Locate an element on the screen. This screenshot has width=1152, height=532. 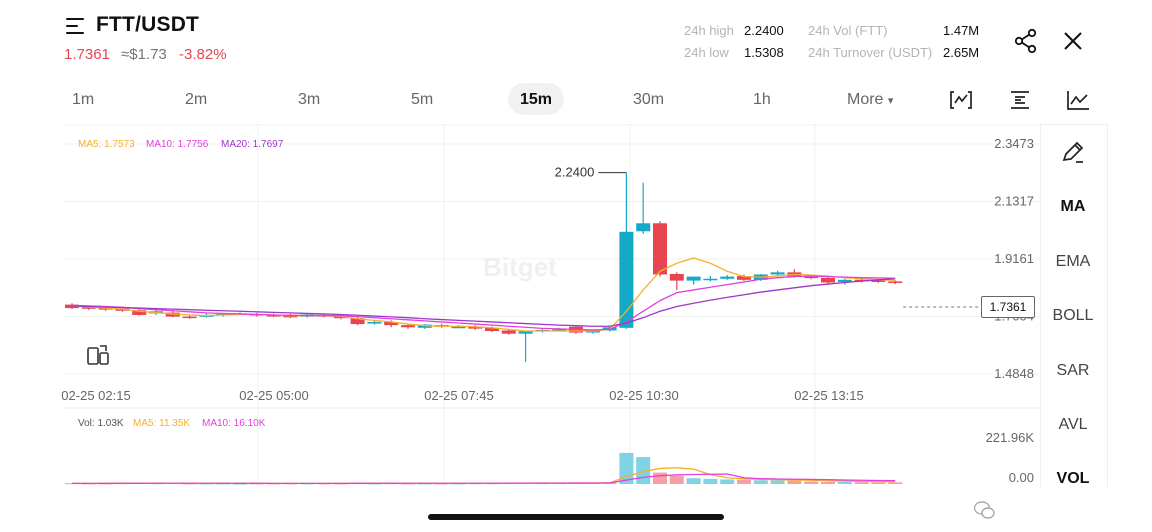
line-chart-toggle-icon is located at coordinates (961, 100).